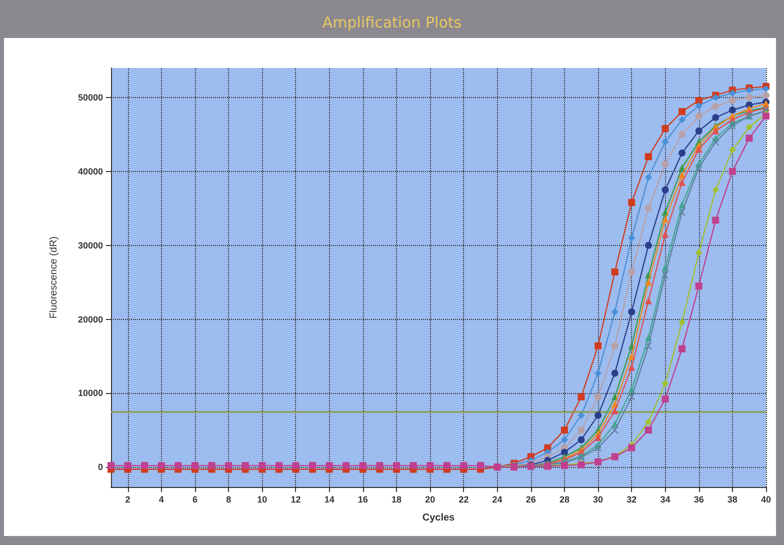  I want to click on y-tick-label: 30000, so click(90, 245).